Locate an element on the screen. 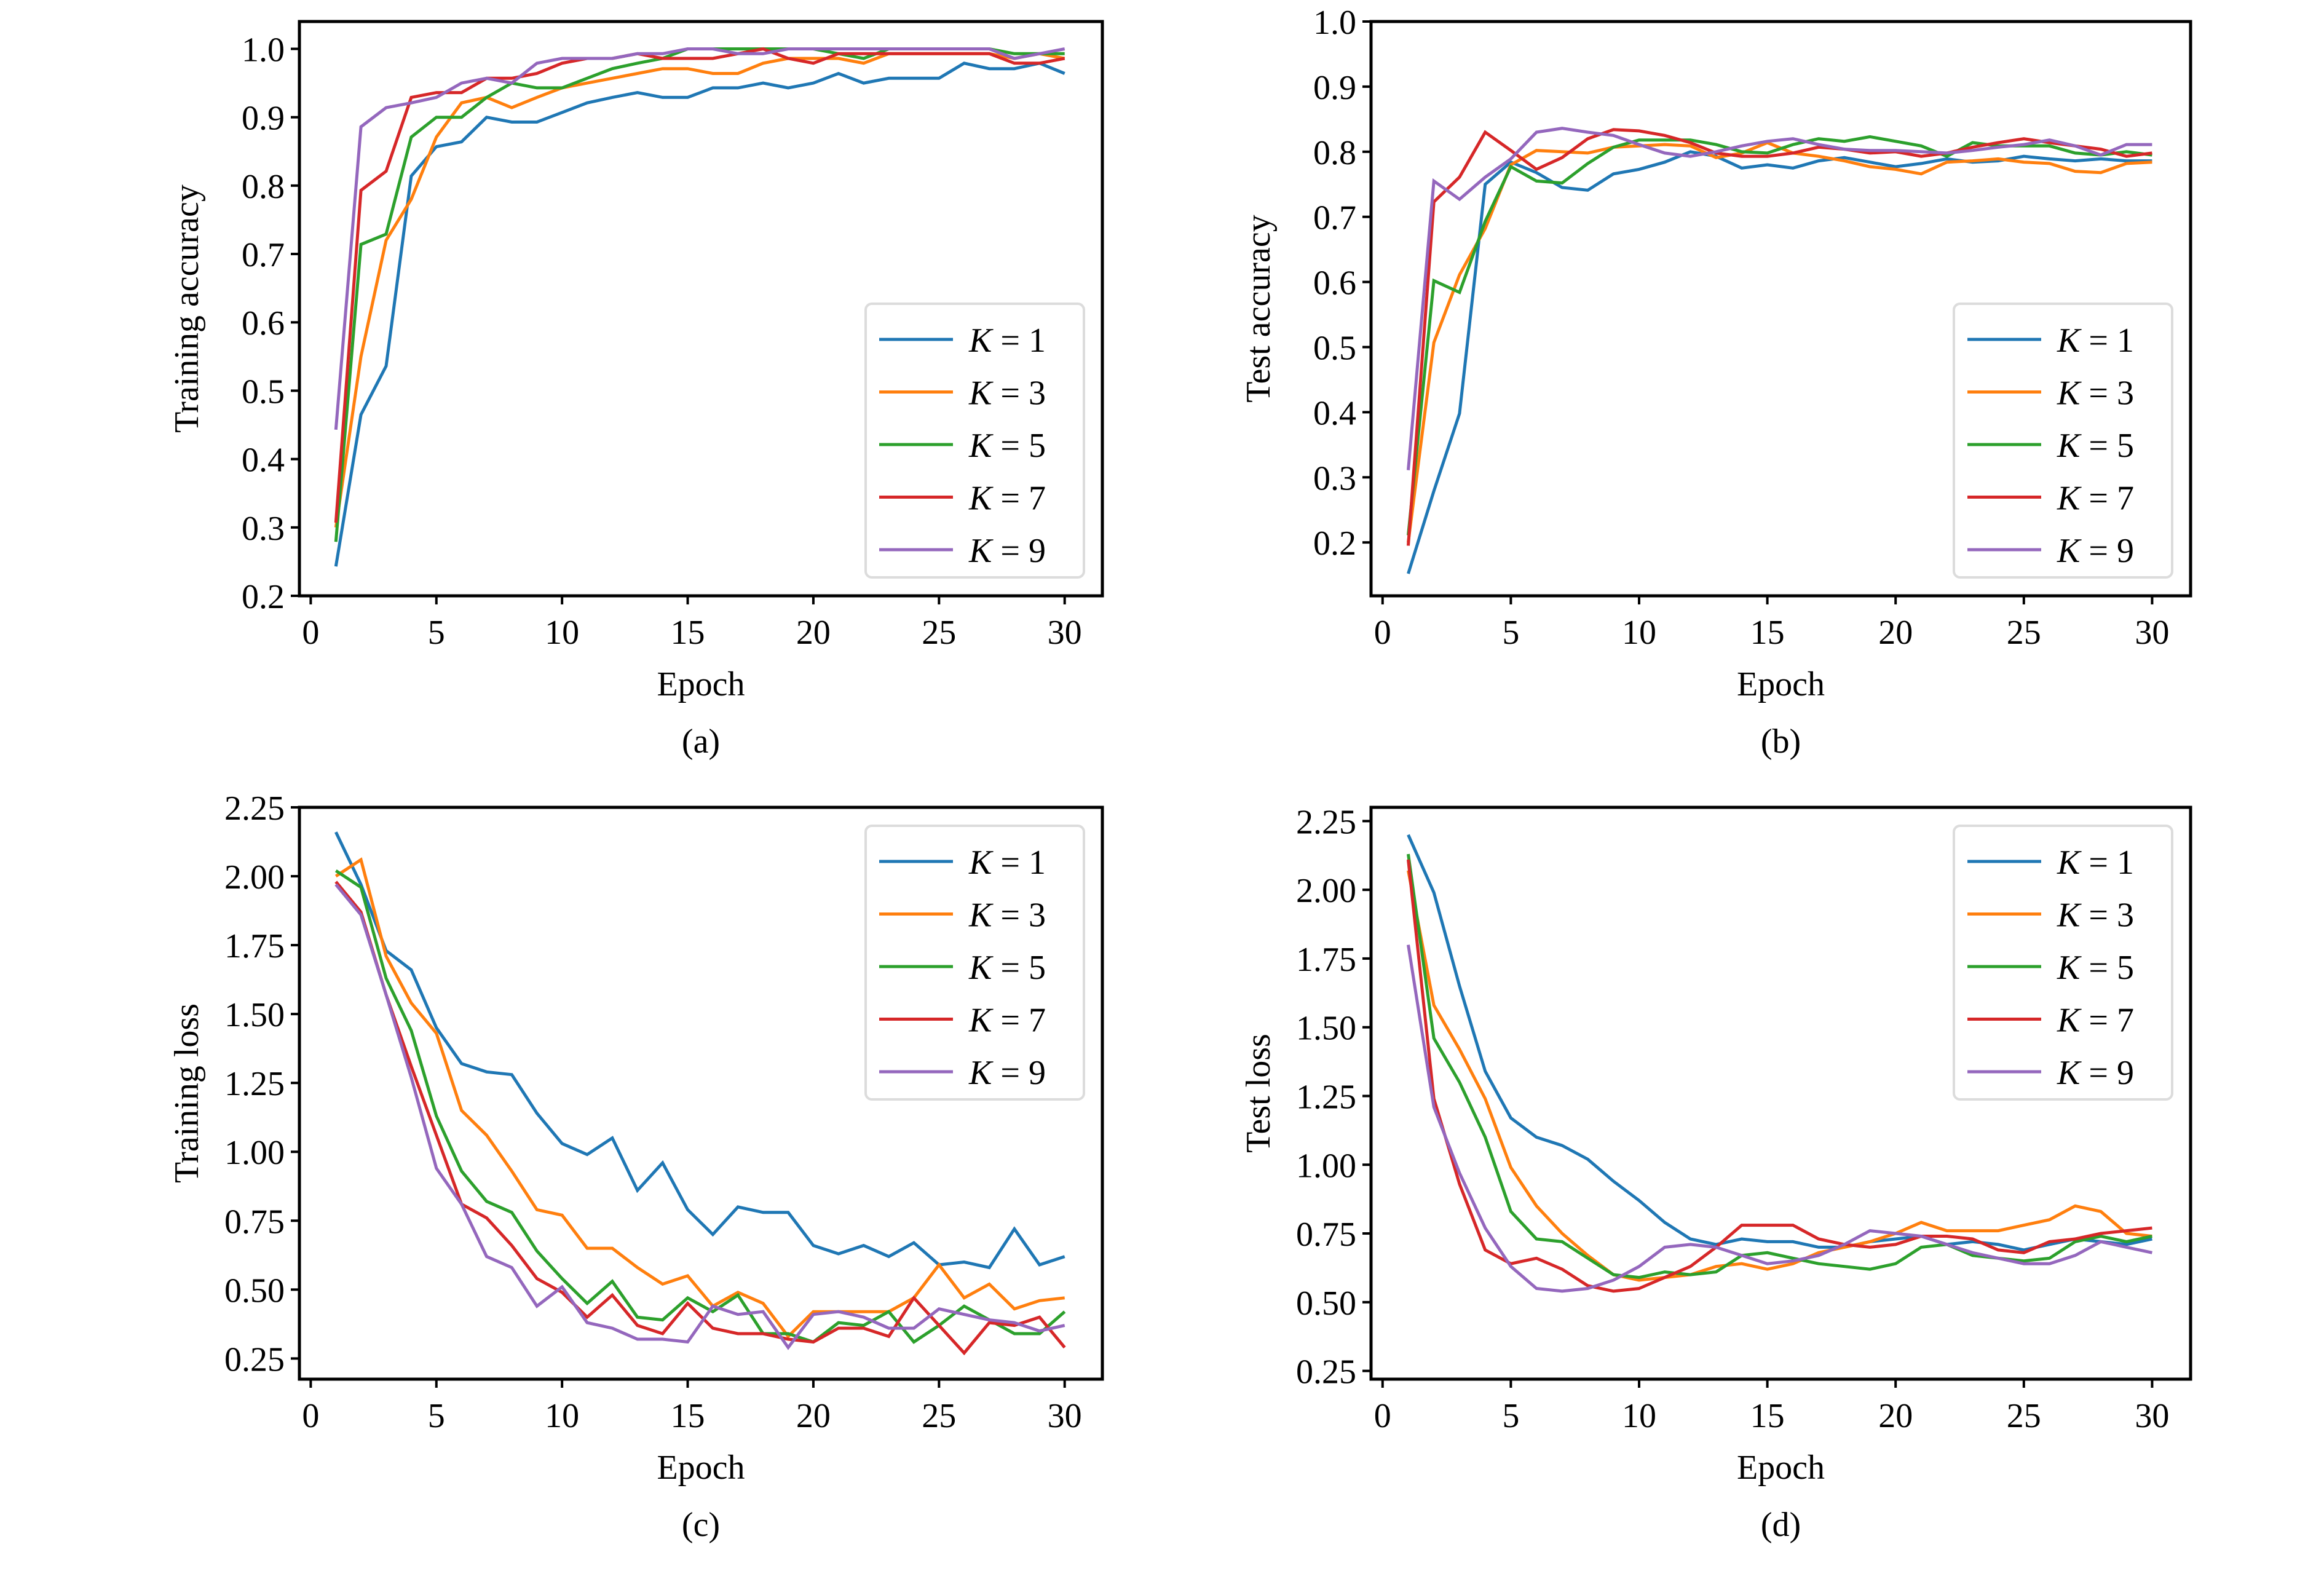 The width and height of the screenshot is (2324, 1579). y-tick-label: 0.2 is located at coordinates (1334, 544).